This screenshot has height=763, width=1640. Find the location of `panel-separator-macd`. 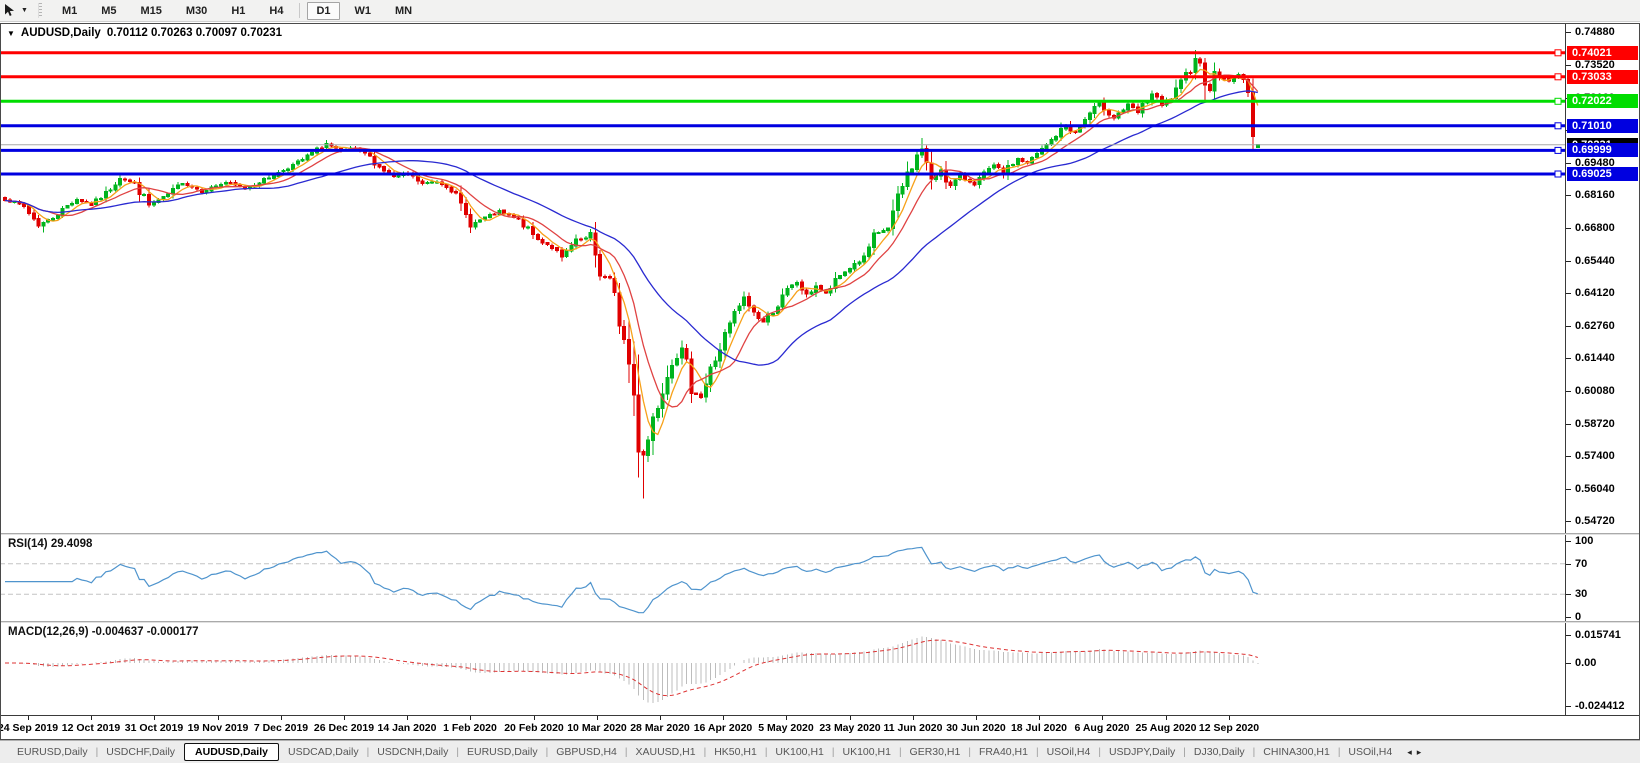

panel-separator-macd is located at coordinates (820, 622).